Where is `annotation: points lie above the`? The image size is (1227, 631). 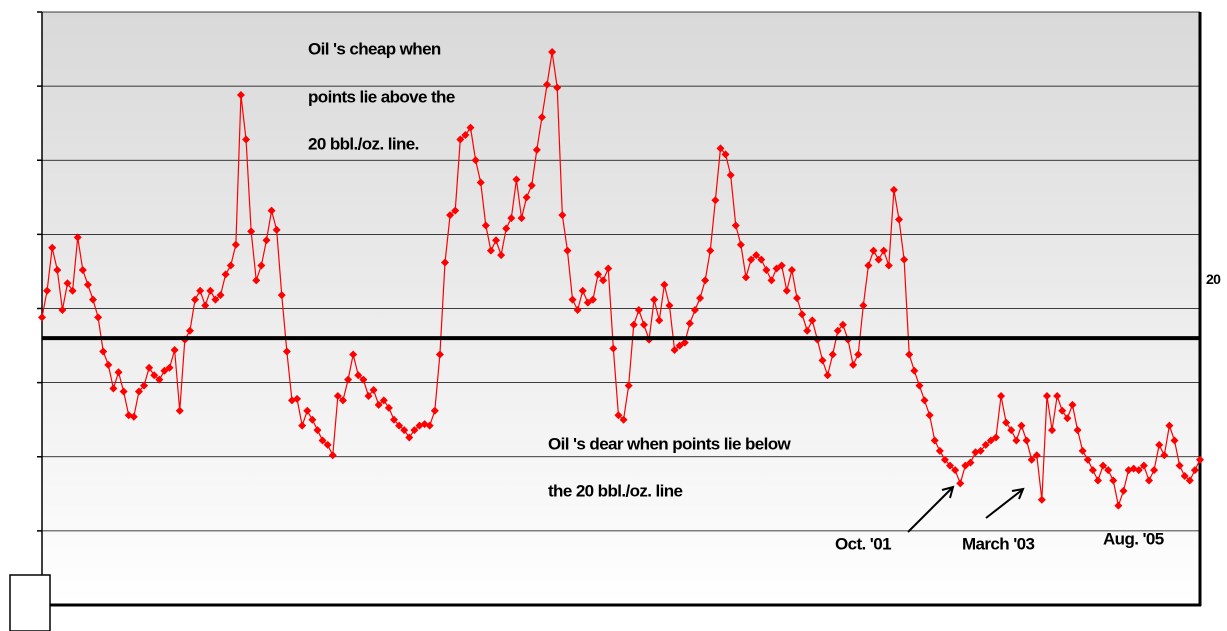 annotation: points lie above the is located at coordinates (381, 96).